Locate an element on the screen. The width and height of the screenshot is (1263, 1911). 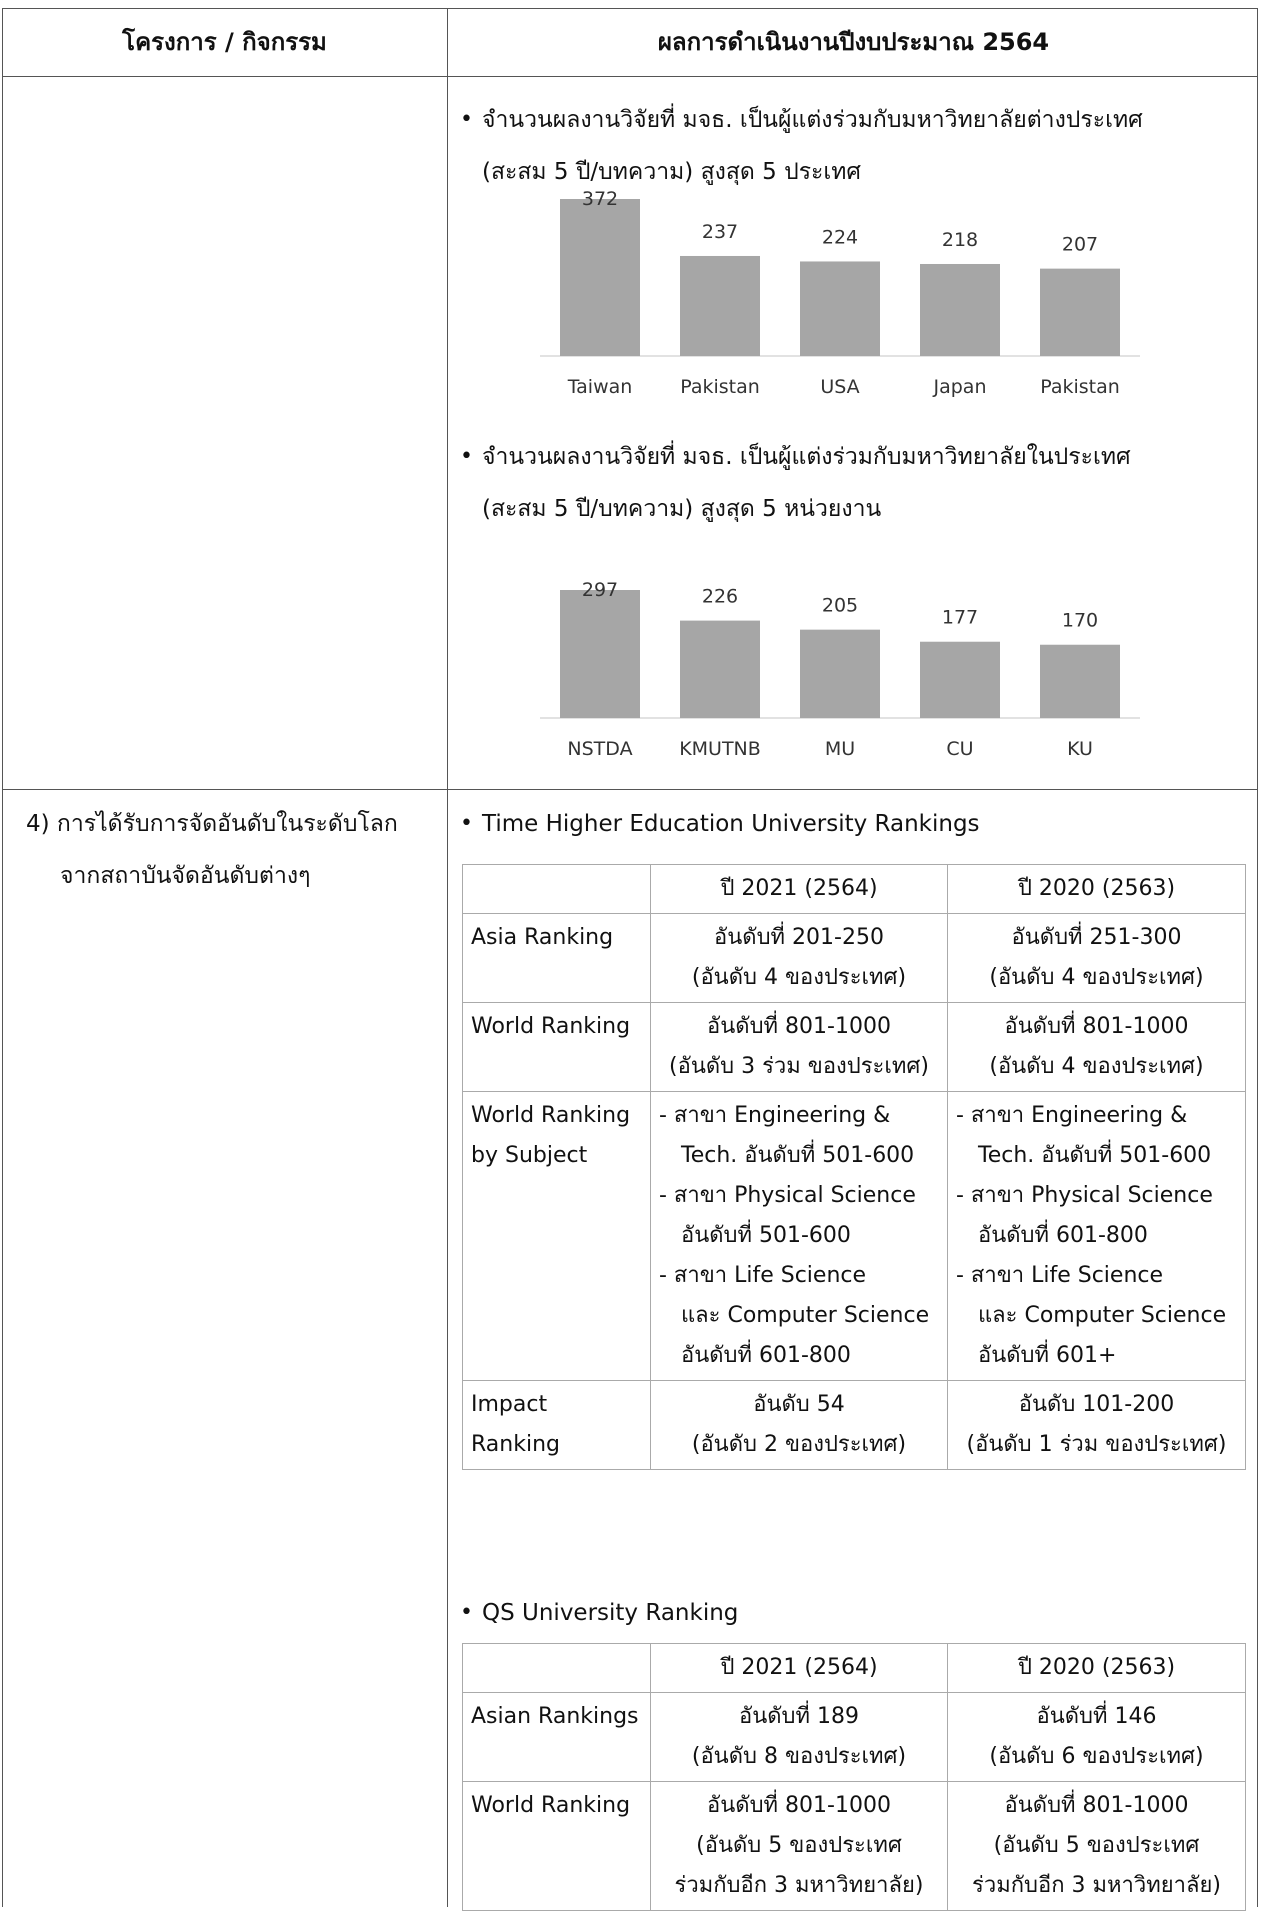
the-head-cell-1: ปี 2021 (2564) is located at coordinates (799, 889).